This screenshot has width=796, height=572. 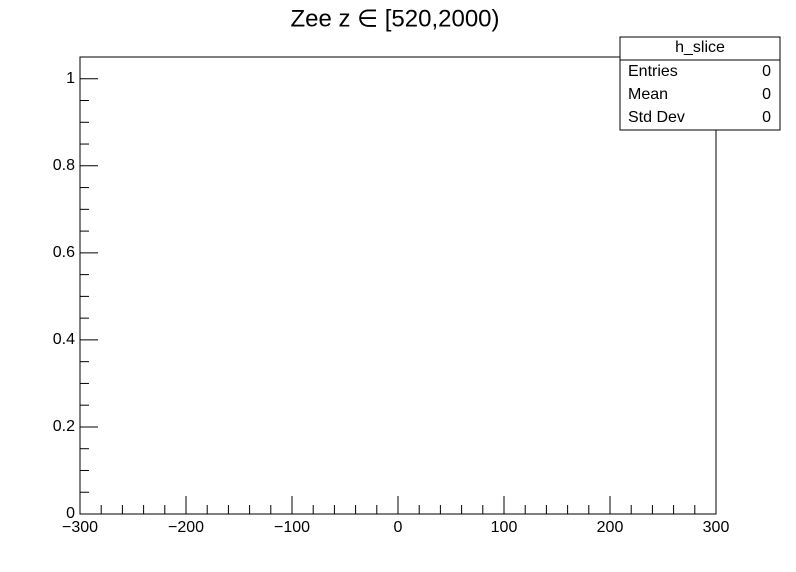 I want to click on x-tick-label: 0, so click(x=398, y=527).